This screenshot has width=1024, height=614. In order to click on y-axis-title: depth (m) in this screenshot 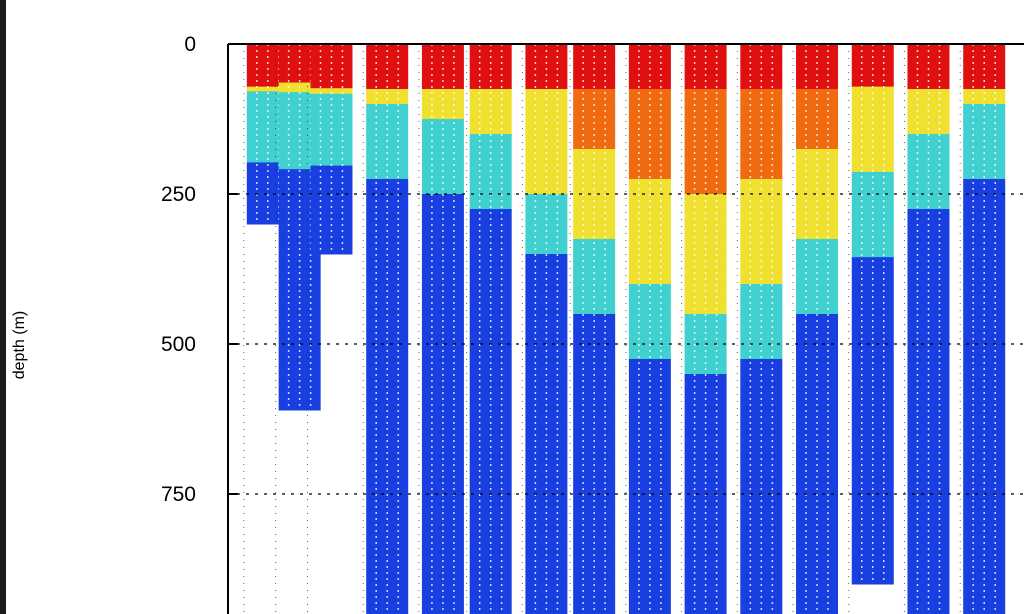, I will do `click(19, 345)`.